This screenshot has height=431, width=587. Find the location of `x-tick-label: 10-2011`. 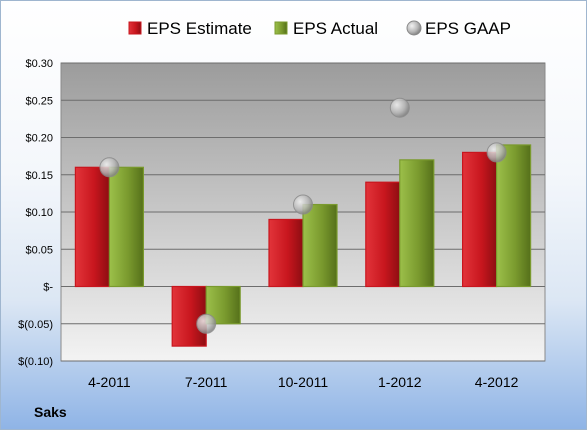

x-tick-label: 10-2011 is located at coordinates (303, 382).